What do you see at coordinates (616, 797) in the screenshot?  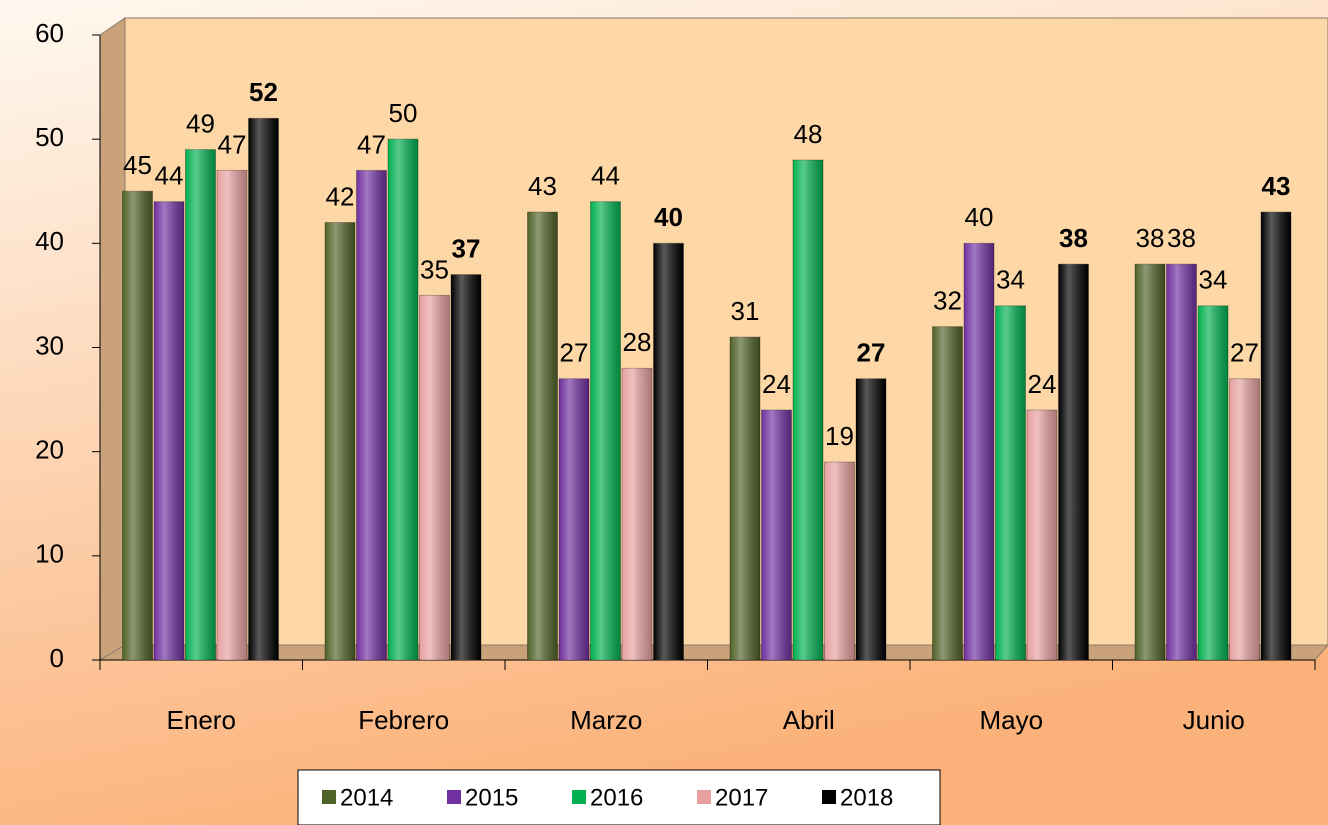 I see `legend-label: 2016` at bounding box center [616, 797].